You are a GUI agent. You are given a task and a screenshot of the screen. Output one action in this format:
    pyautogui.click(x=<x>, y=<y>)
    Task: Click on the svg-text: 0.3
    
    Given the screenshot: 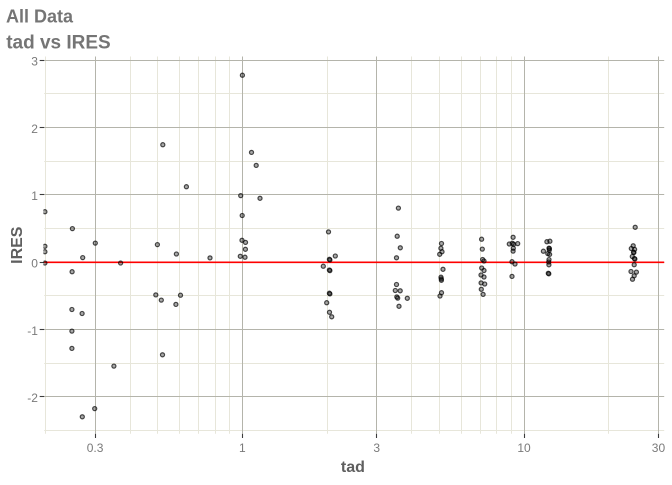 What is the action you would take?
    pyautogui.click(x=95, y=448)
    